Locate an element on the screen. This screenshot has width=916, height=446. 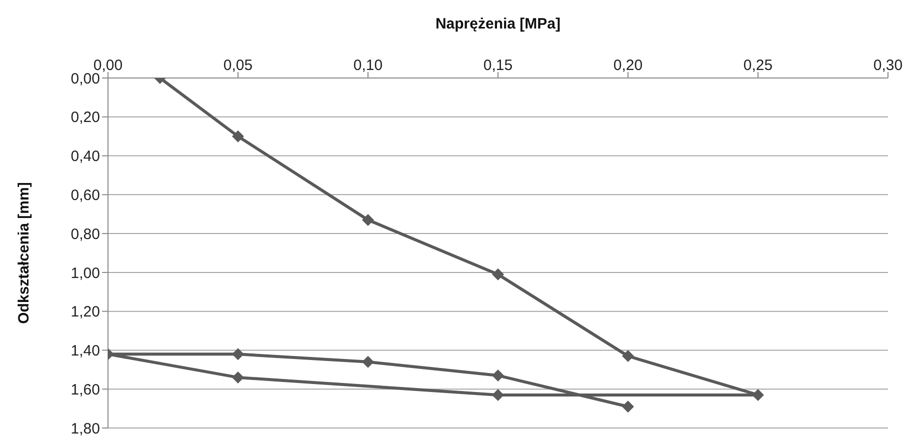
x-tick-label: 0,15 is located at coordinates (498, 65).